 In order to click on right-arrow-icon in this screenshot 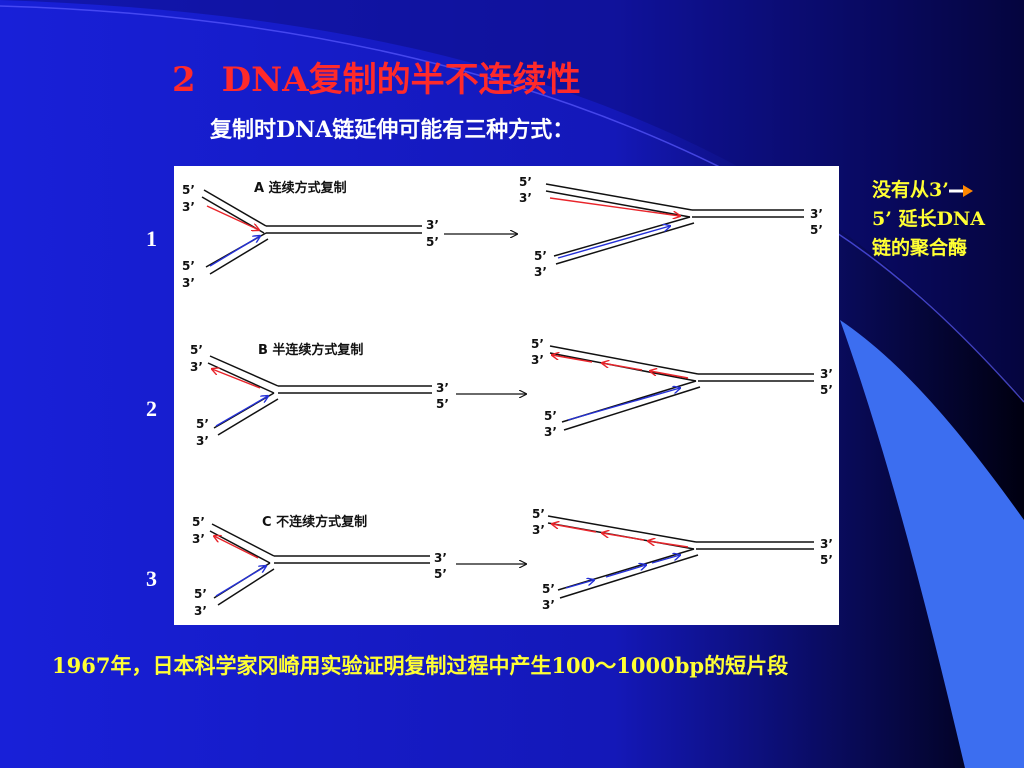, I will do `click(960, 191)`.